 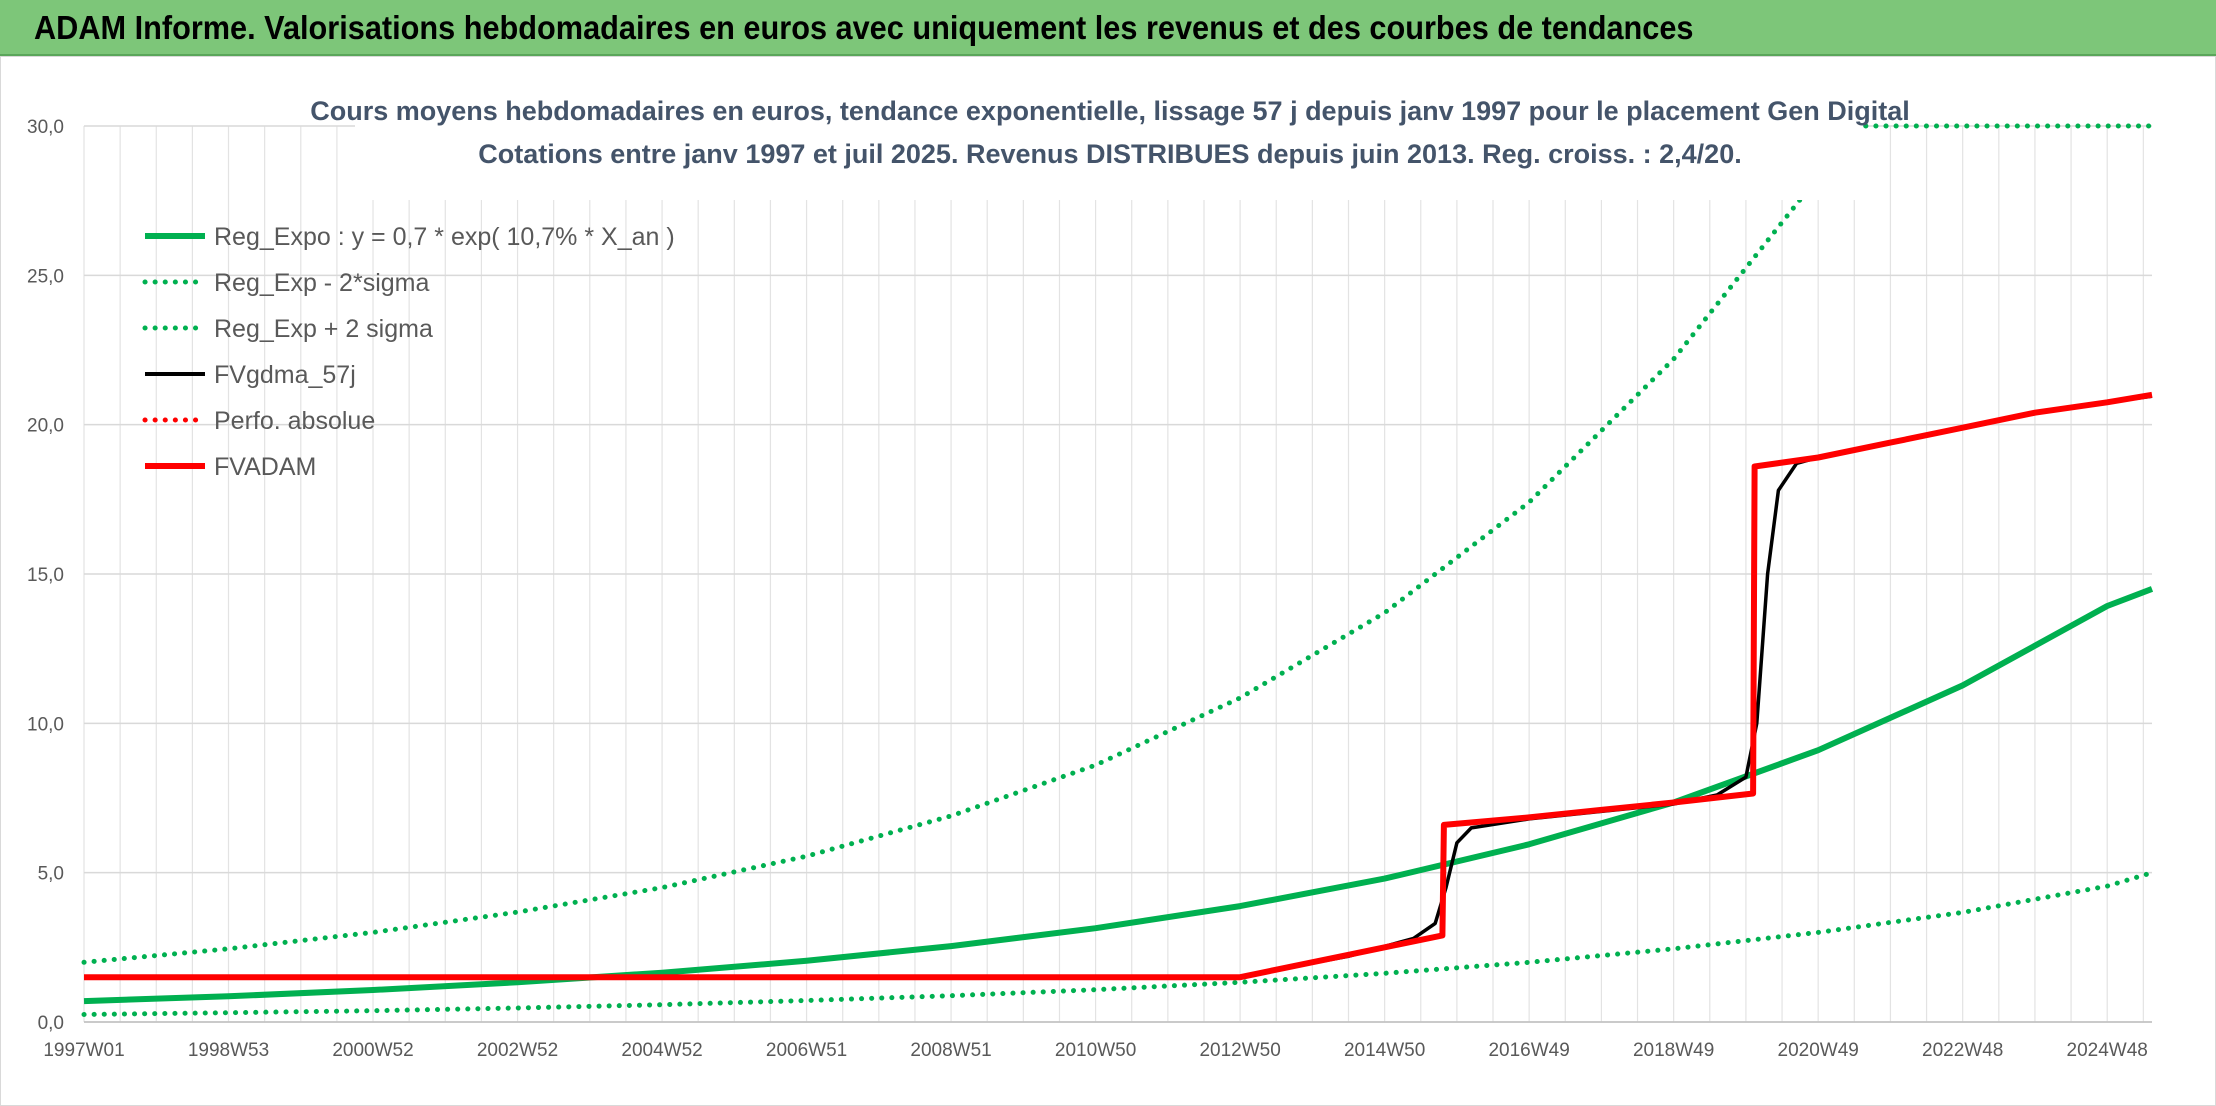 I want to click on x-tick-label: 1997W01, so click(x=83, y=1050).